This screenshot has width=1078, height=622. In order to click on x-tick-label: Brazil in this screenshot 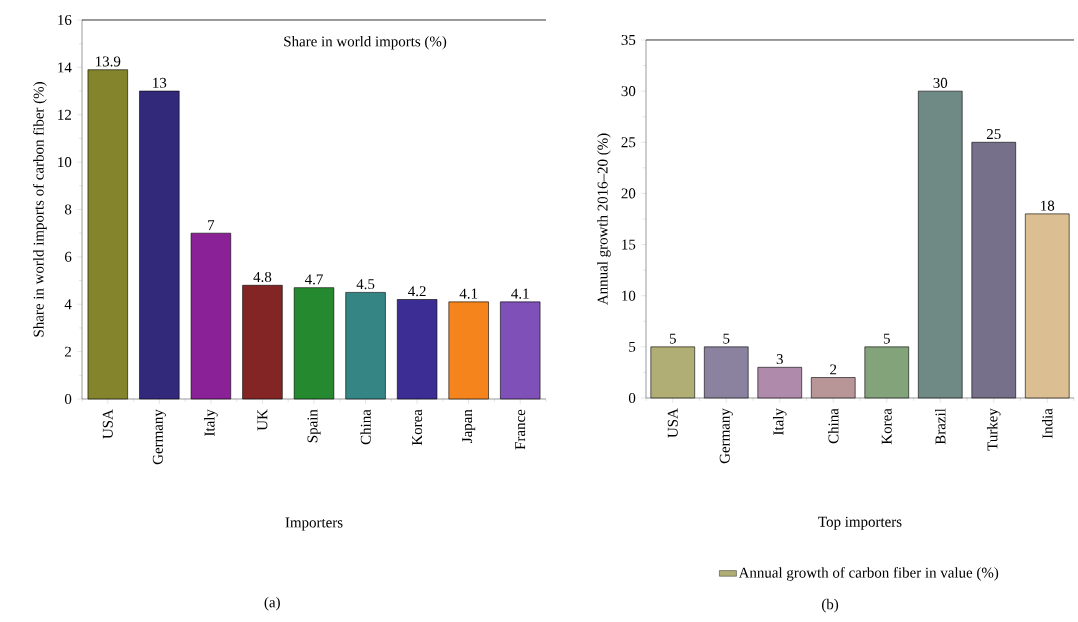, I will do `click(940, 426)`.